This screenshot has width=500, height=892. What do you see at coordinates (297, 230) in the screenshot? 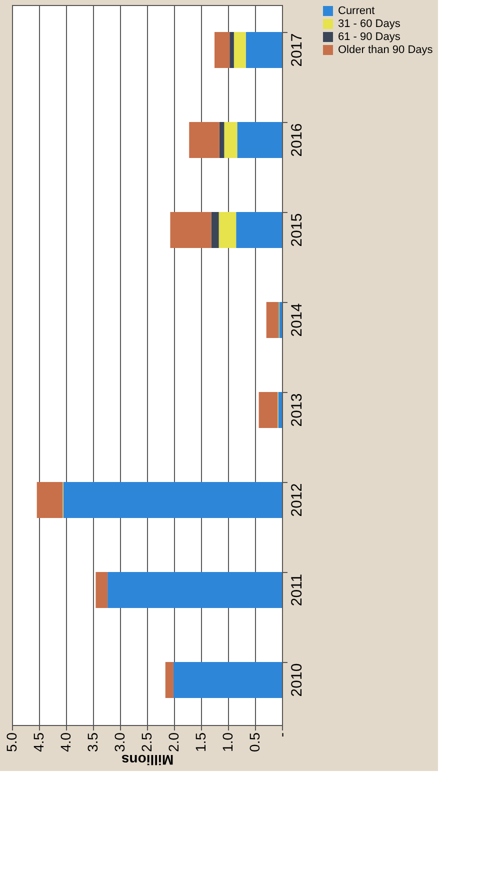
I see `y-tick-label: 2015` at bounding box center [297, 230].